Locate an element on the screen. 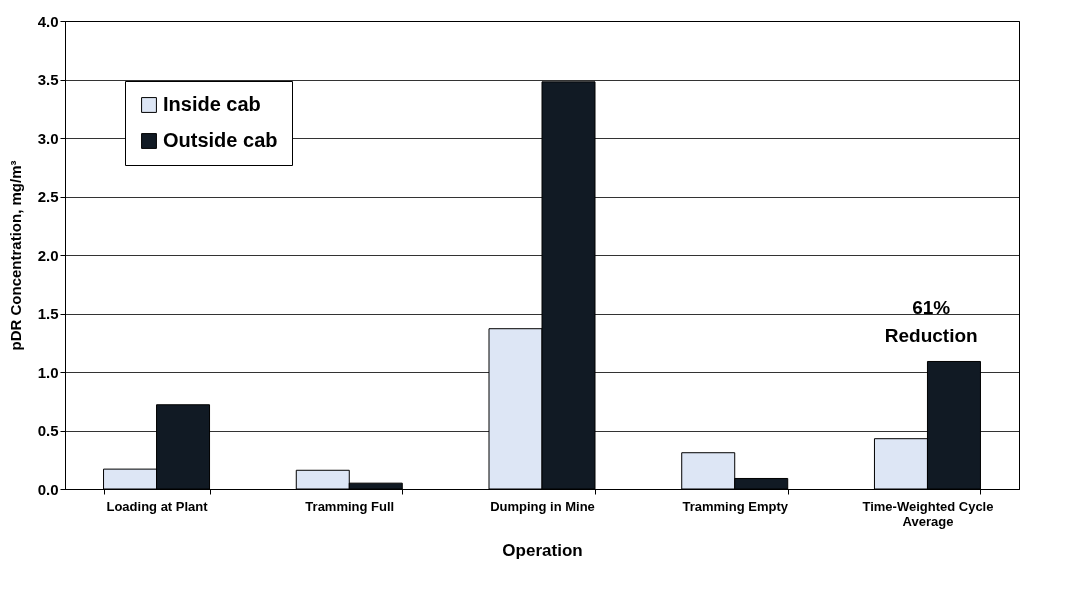 The width and height of the screenshot is (1072, 594). x-tick-label: Dumping in Mine is located at coordinates (542, 506).